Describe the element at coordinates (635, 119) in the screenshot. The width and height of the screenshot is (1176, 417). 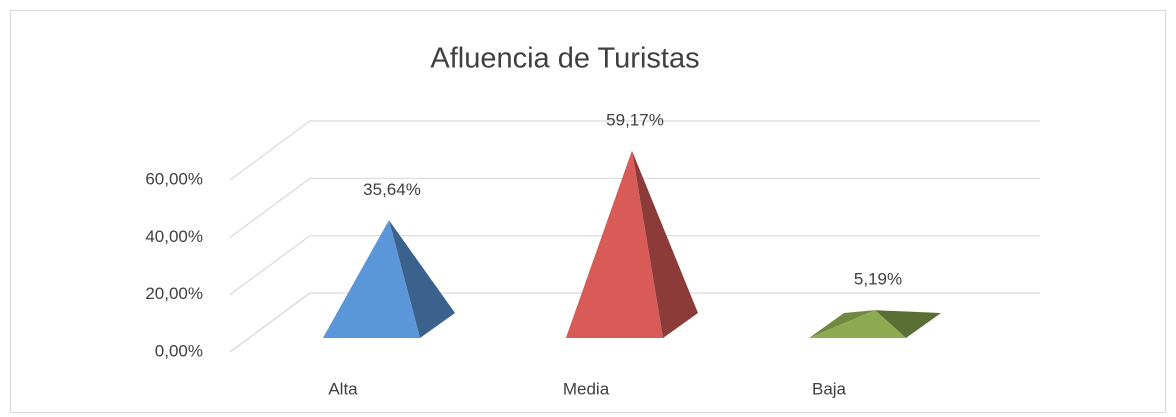
I see `data-label: 59,17%` at that location.